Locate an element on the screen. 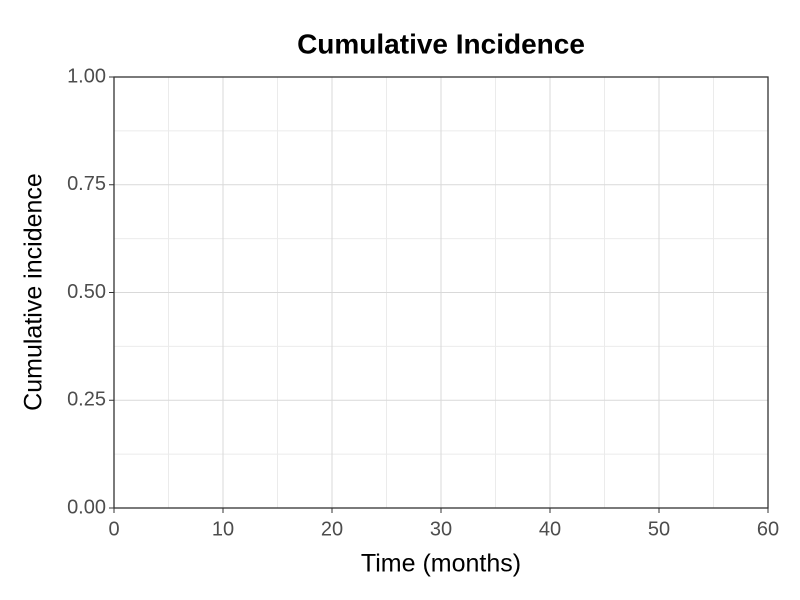  x-tick-label: 0 is located at coordinates (113, 529).